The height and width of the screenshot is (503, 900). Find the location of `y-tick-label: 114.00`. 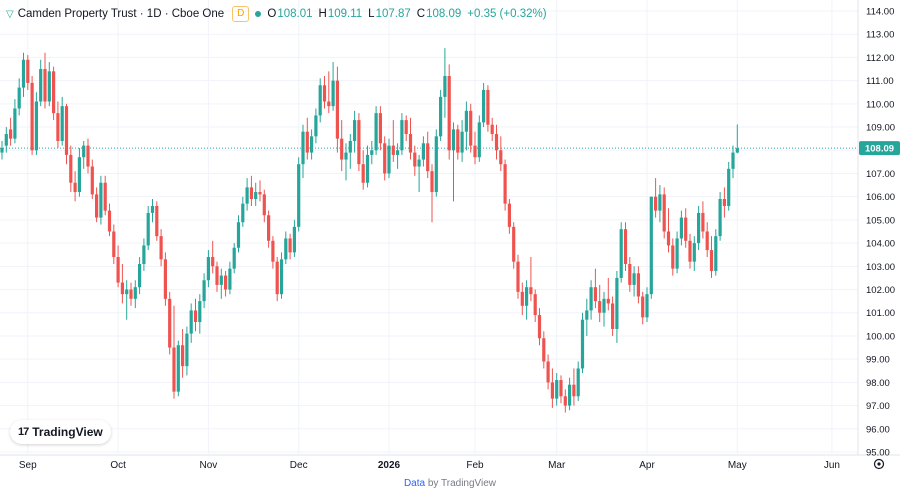

y-tick-label: 114.00 is located at coordinates (880, 12).